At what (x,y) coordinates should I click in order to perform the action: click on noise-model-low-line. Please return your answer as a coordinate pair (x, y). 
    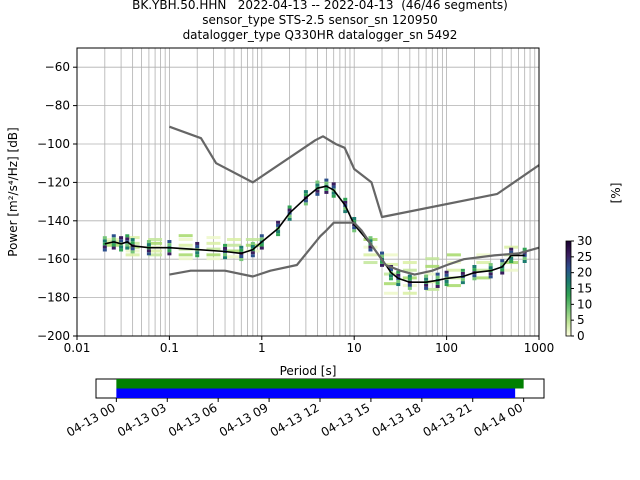
    Looking at the image, I should click on (354, 249).